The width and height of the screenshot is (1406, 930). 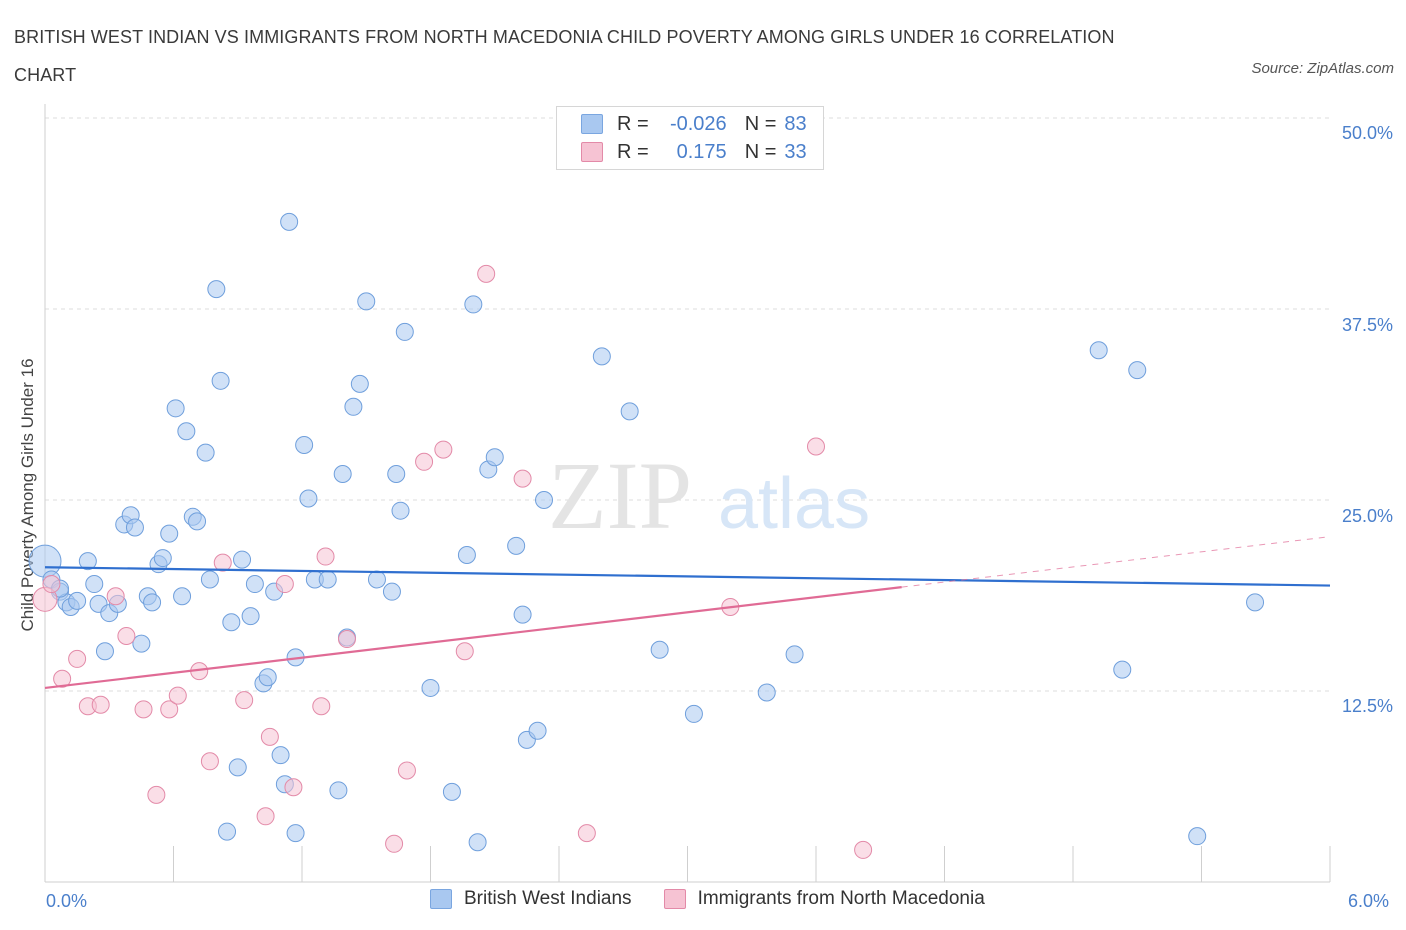 I want to click on watermark-atlas: atlas, so click(x=794, y=504).